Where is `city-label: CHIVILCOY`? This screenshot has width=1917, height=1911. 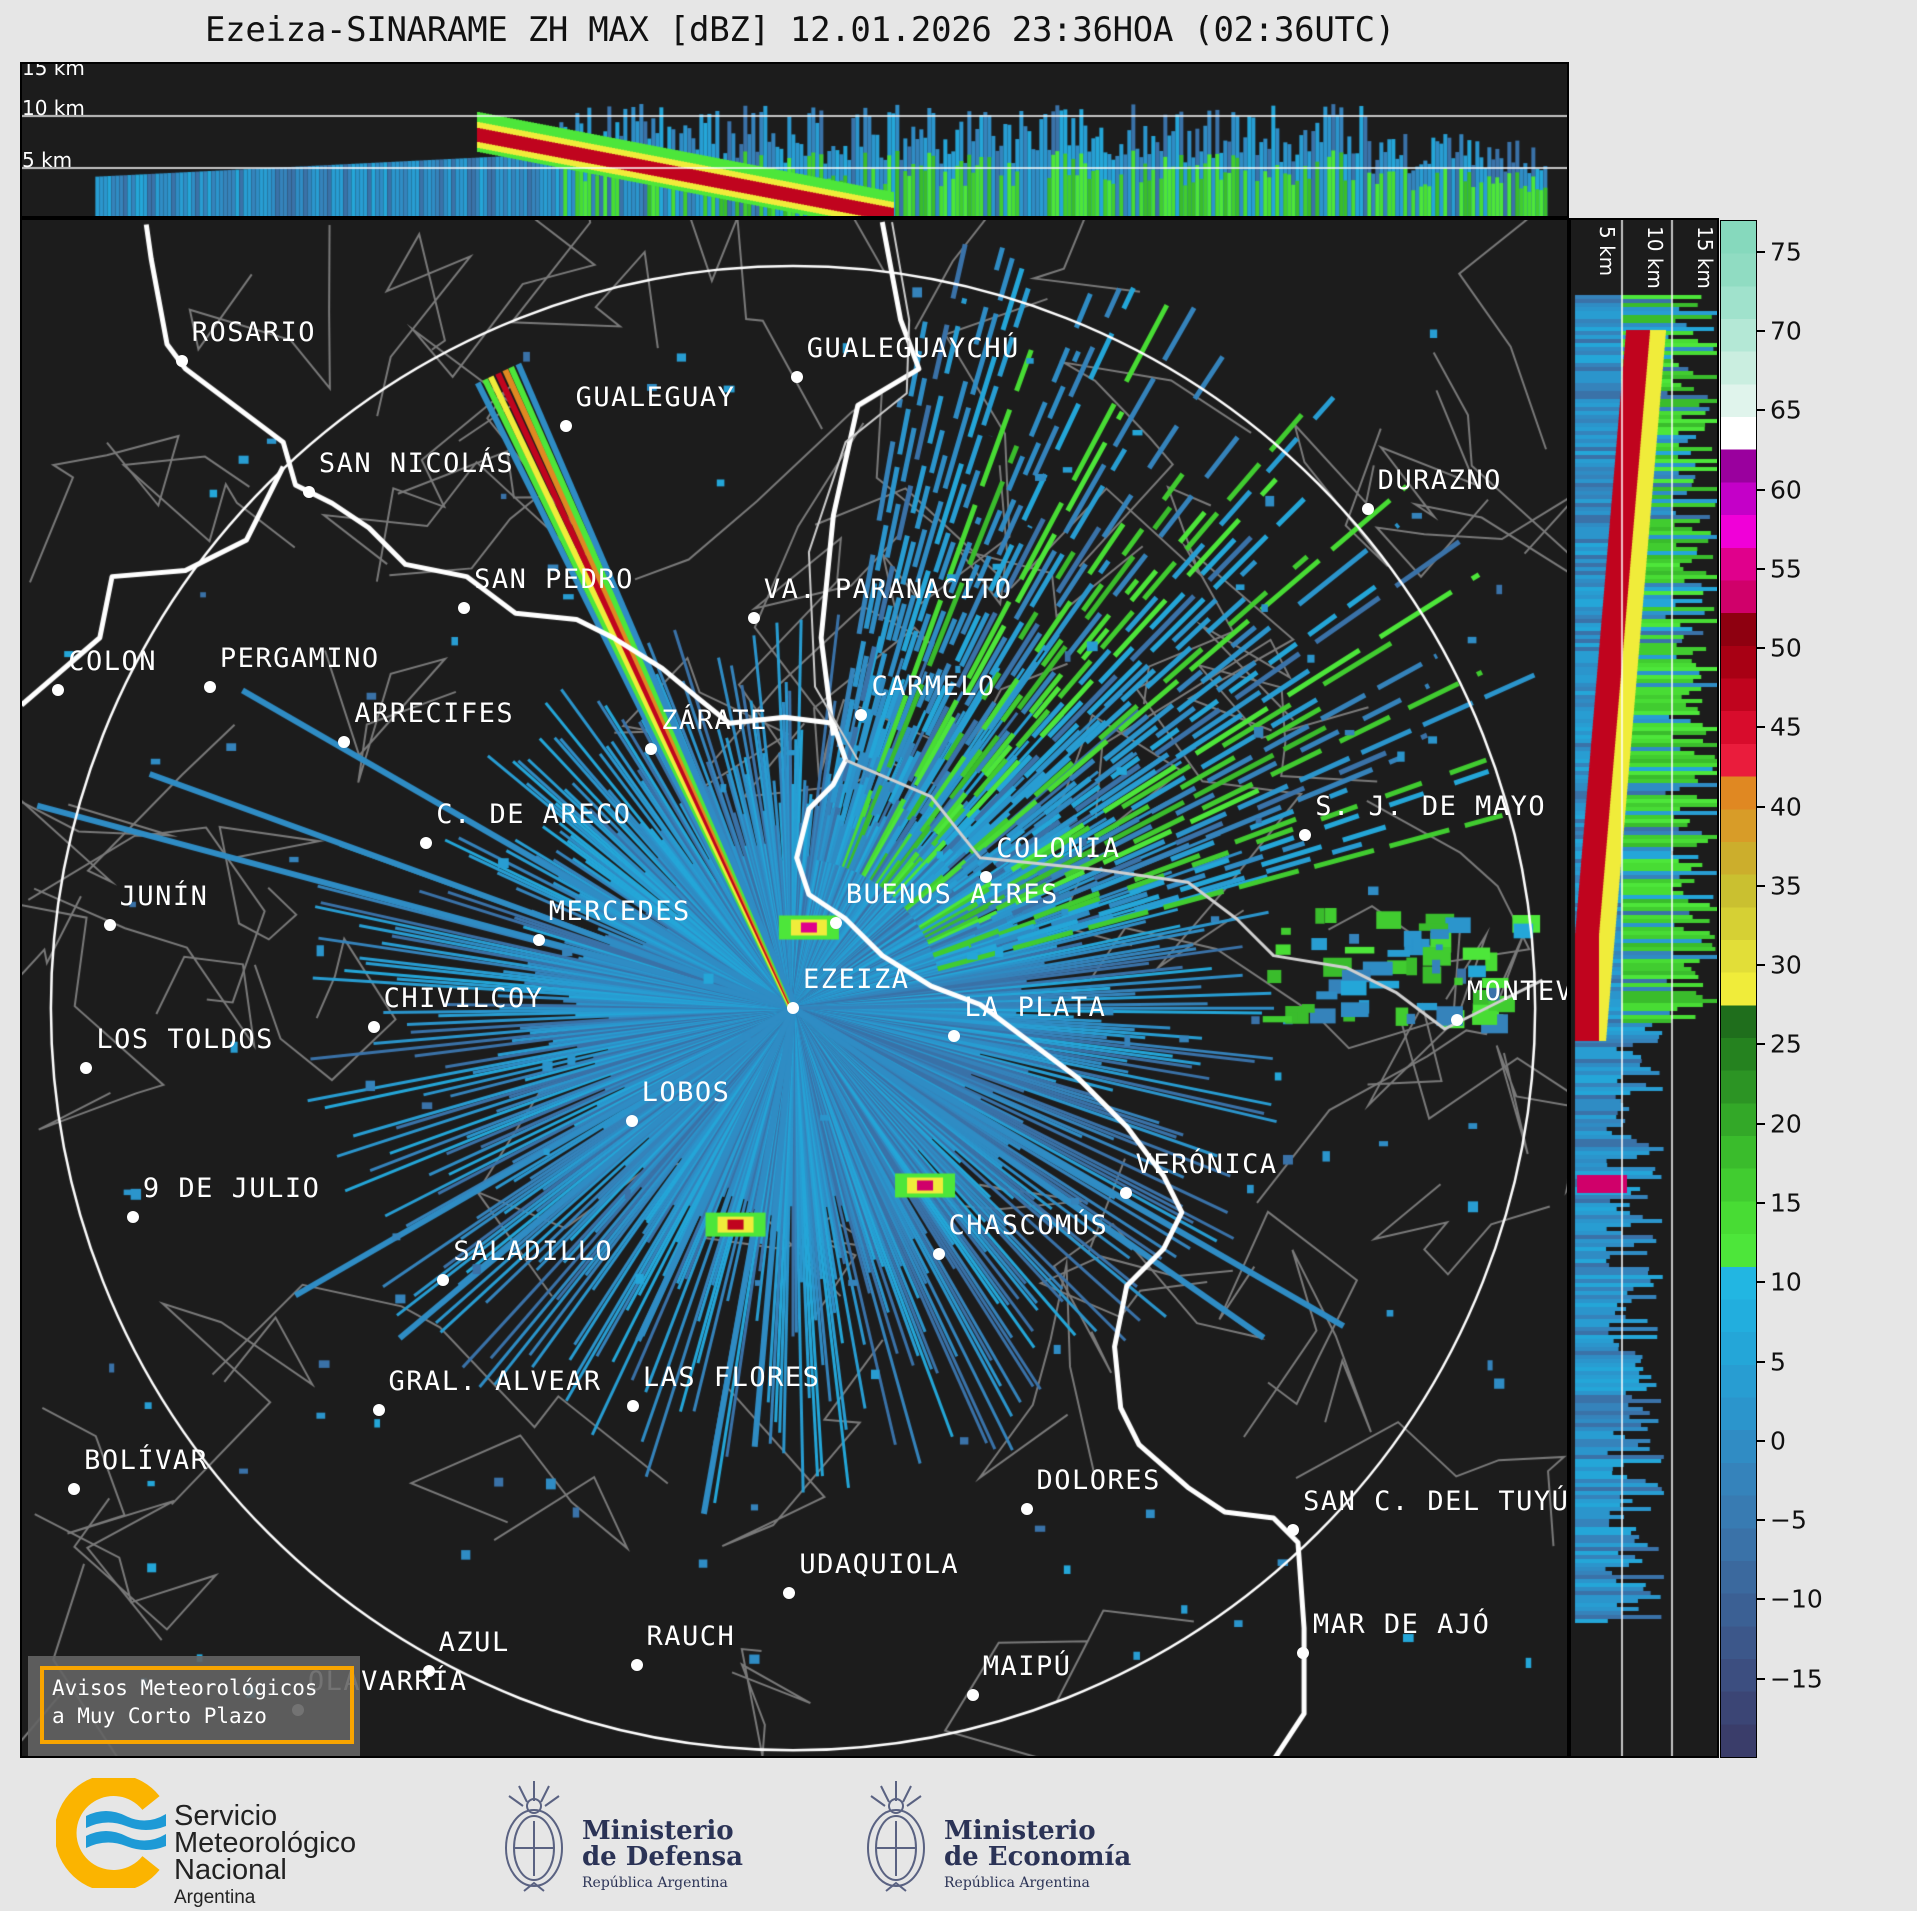
city-label: CHIVILCOY is located at coordinates (463, 998).